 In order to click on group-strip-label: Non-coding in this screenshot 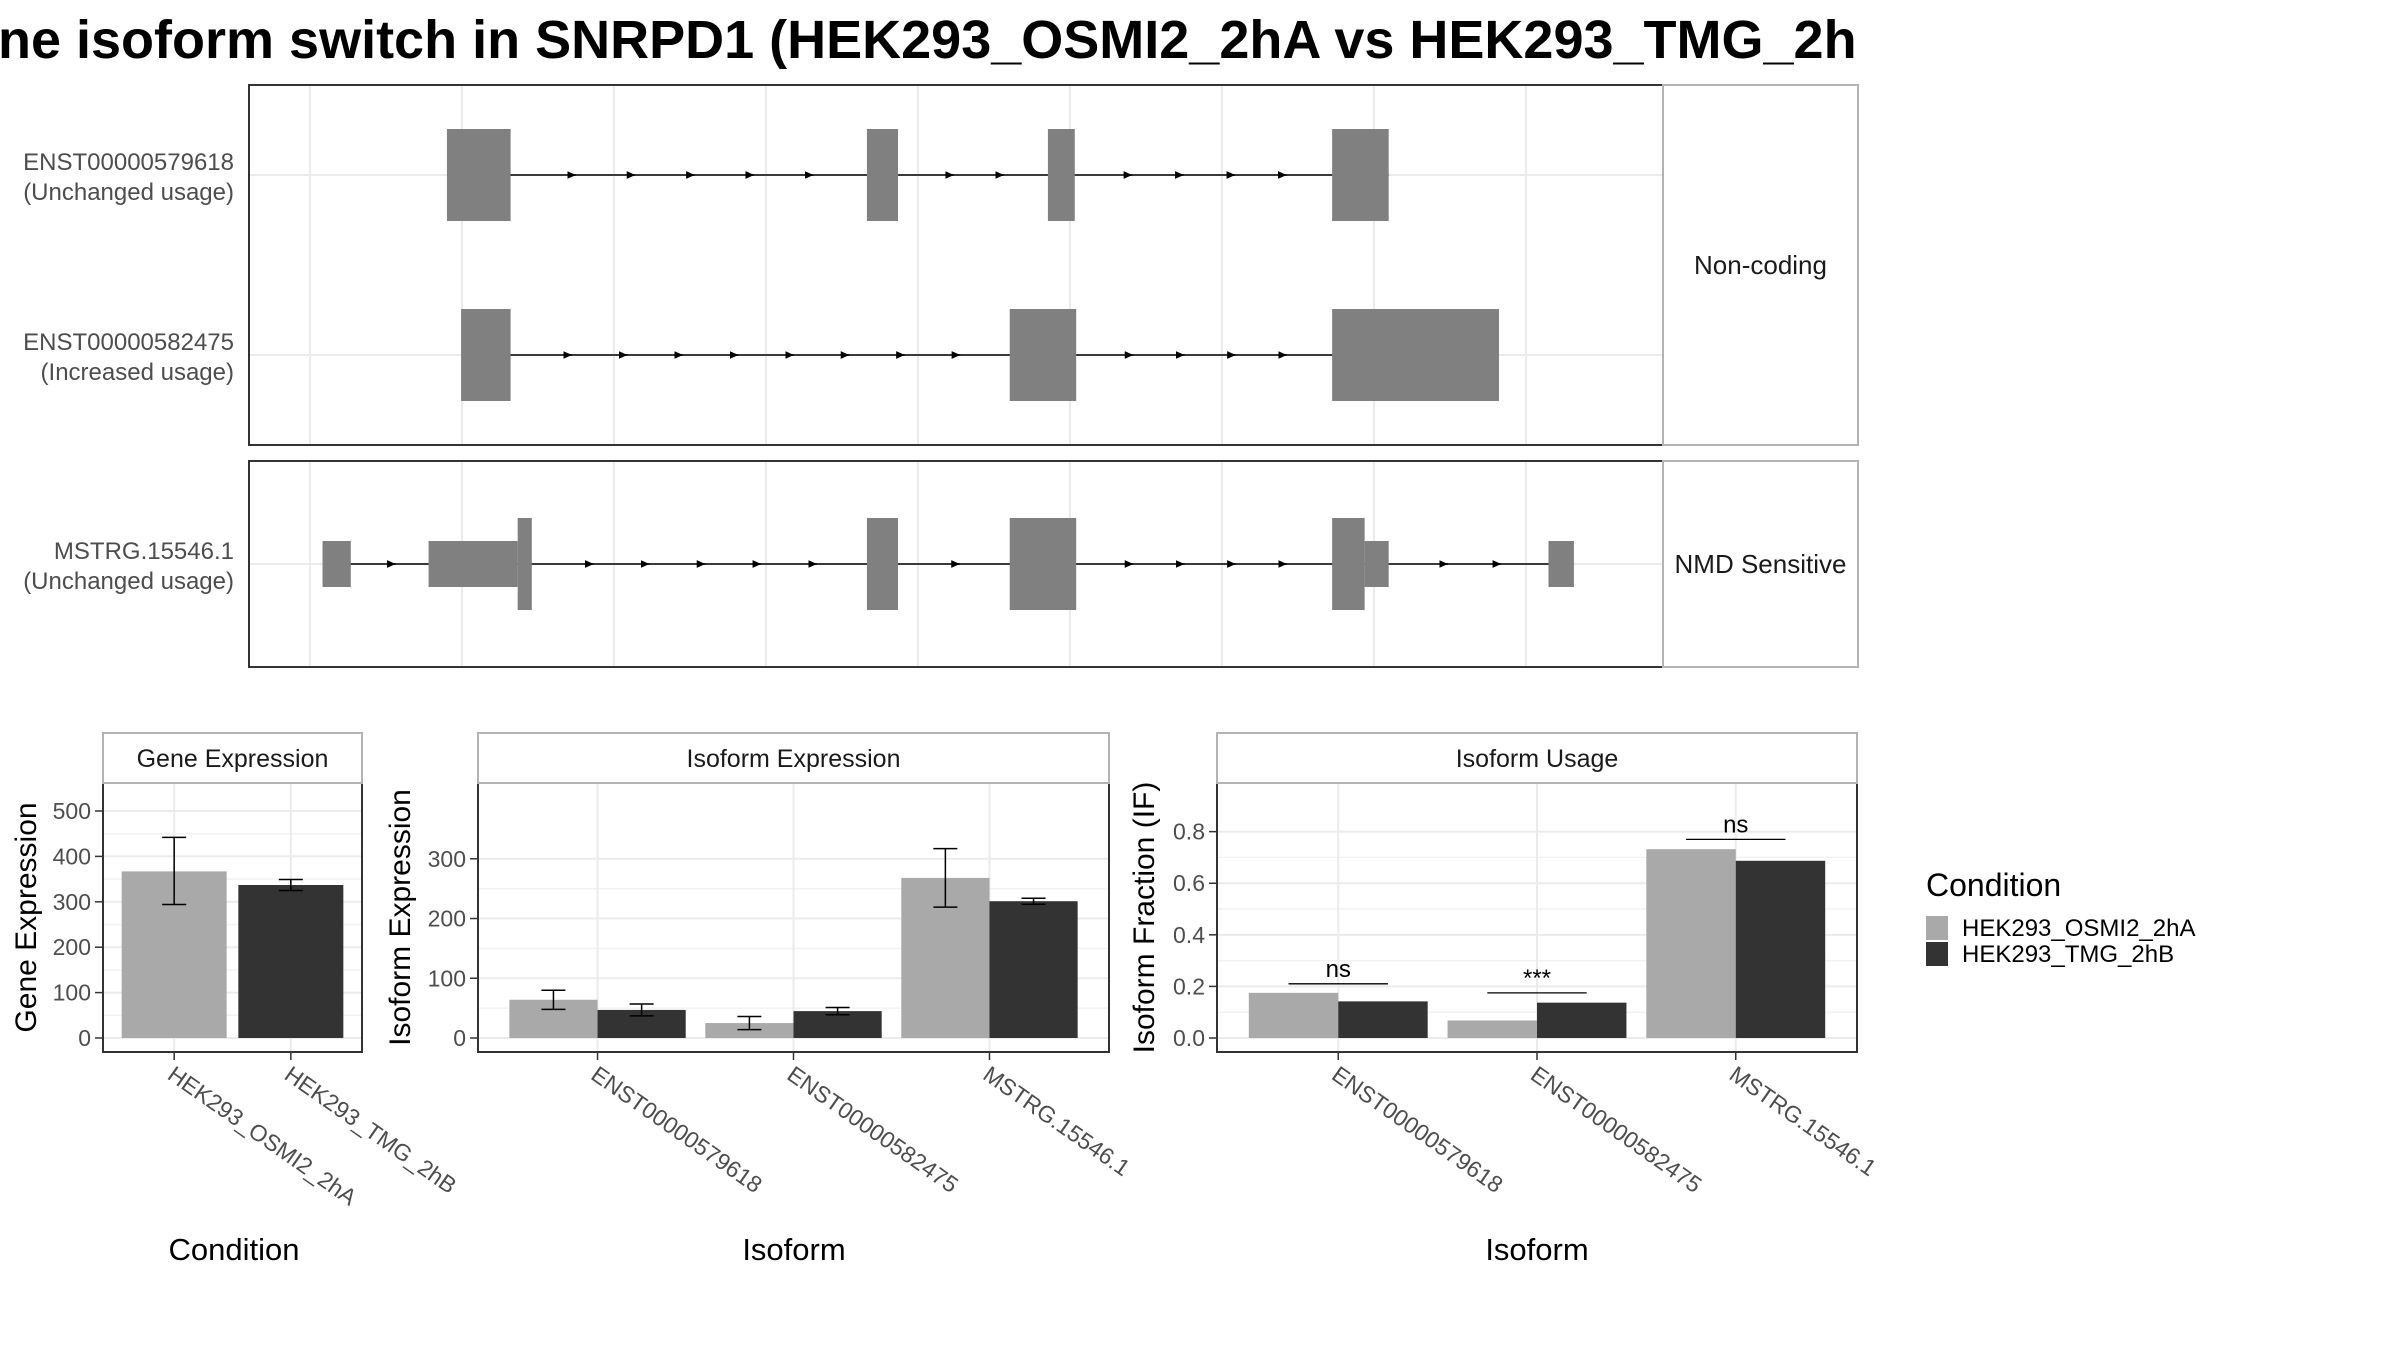, I will do `click(1760, 265)`.